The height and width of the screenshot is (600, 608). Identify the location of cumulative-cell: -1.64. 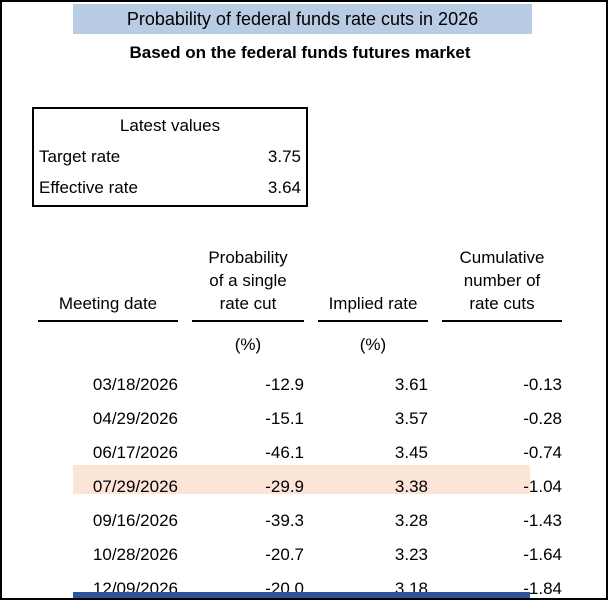
(542, 554).